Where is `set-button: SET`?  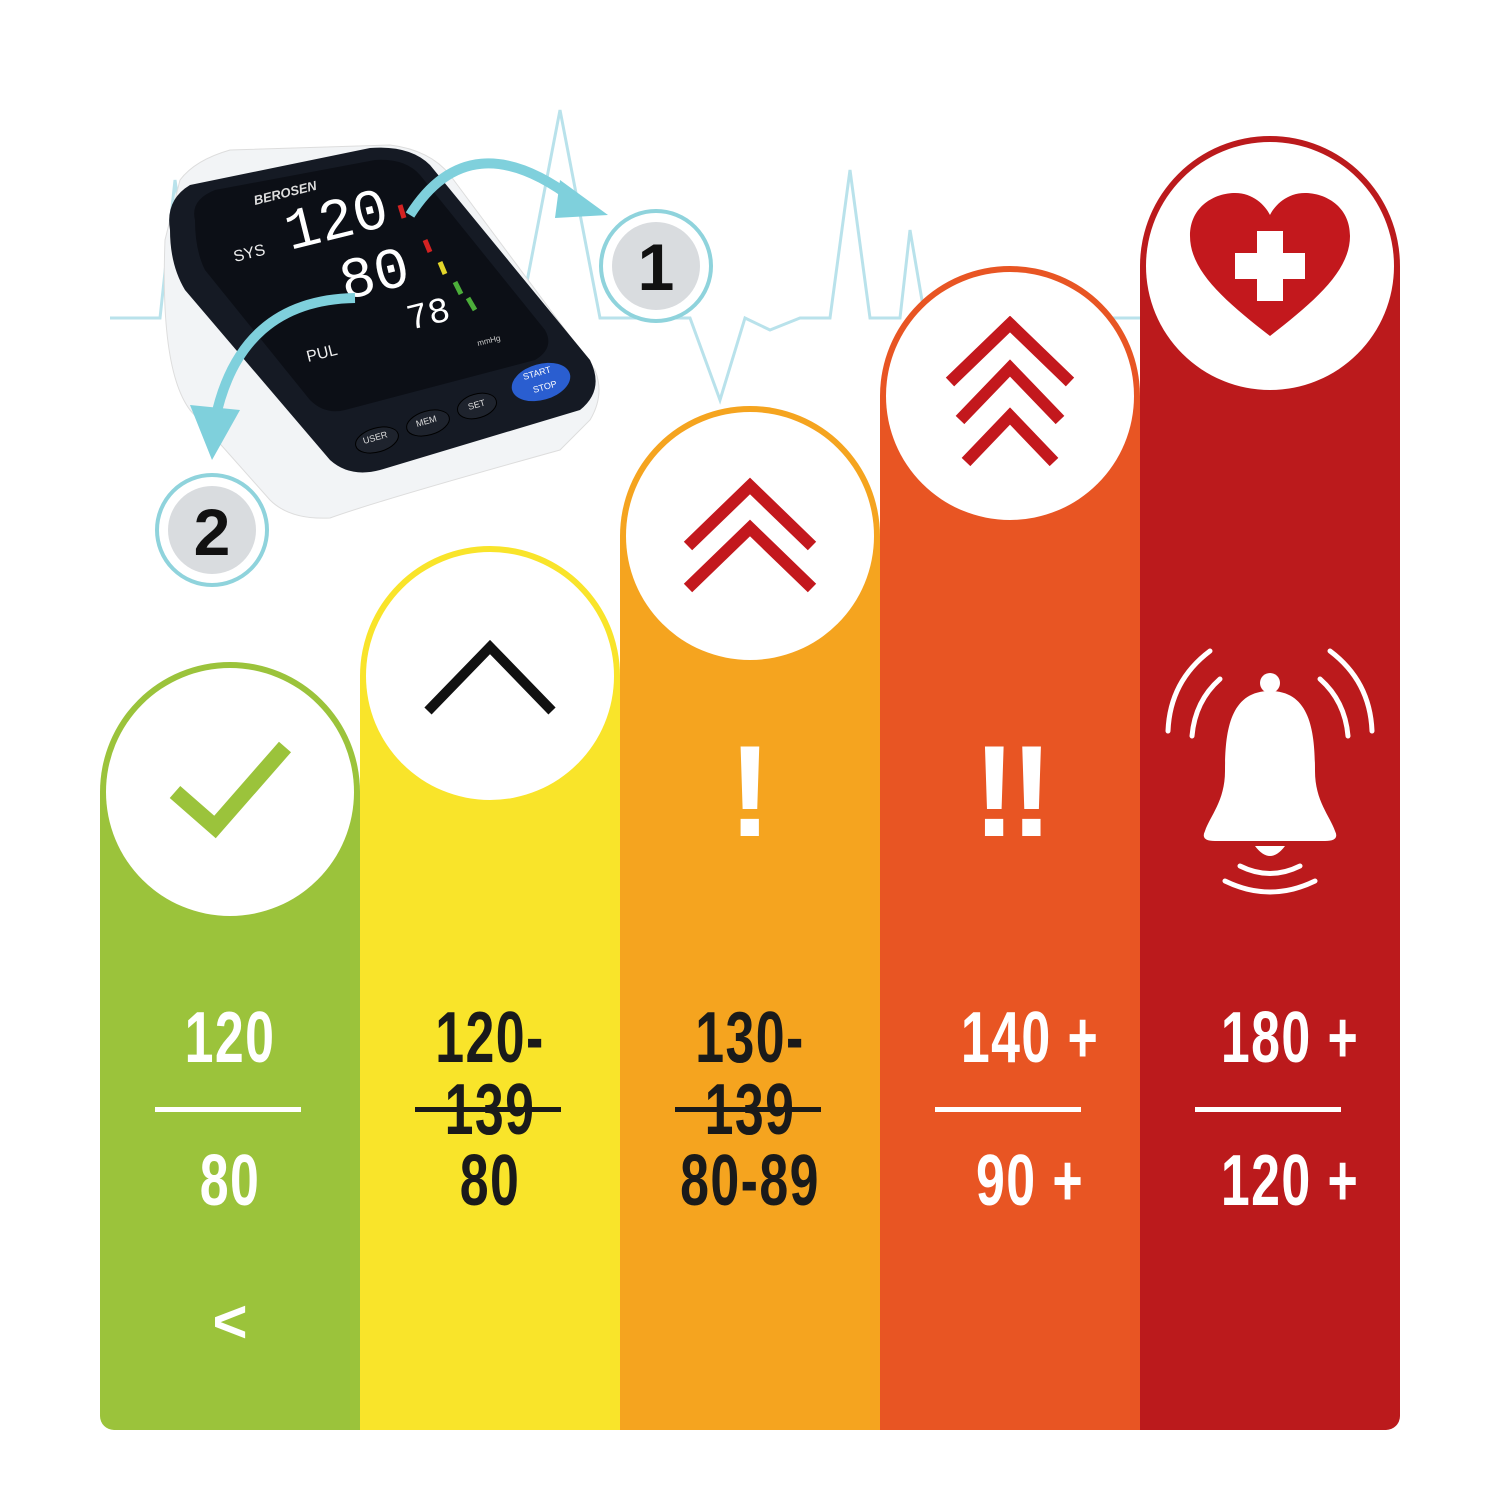
set-button: SET is located at coordinates (476, 406).